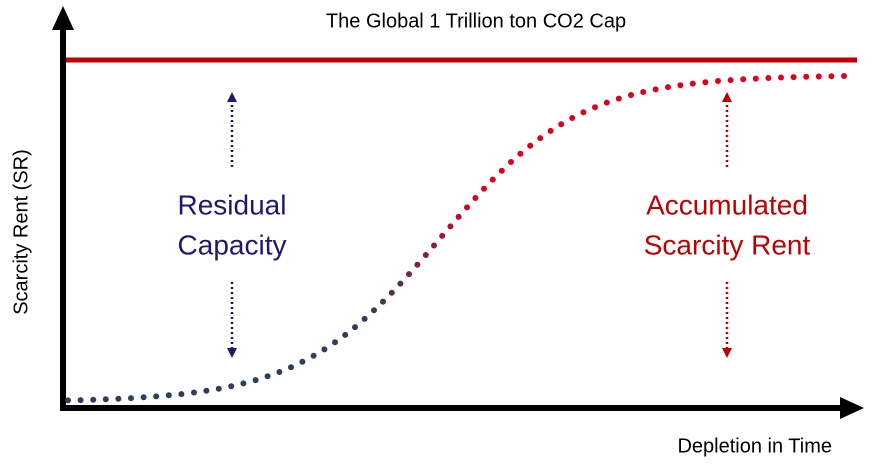  Describe the element at coordinates (63, 18) in the screenshot. I see `y-axis-arrow` at that location.